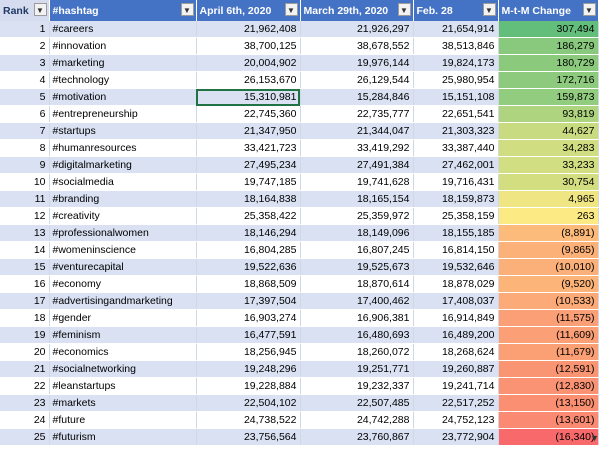  What do you see at coordinates (456, 369) in the screenshot?
I see `feb-cell: 19,260,887` at bounding box center [456, 369].